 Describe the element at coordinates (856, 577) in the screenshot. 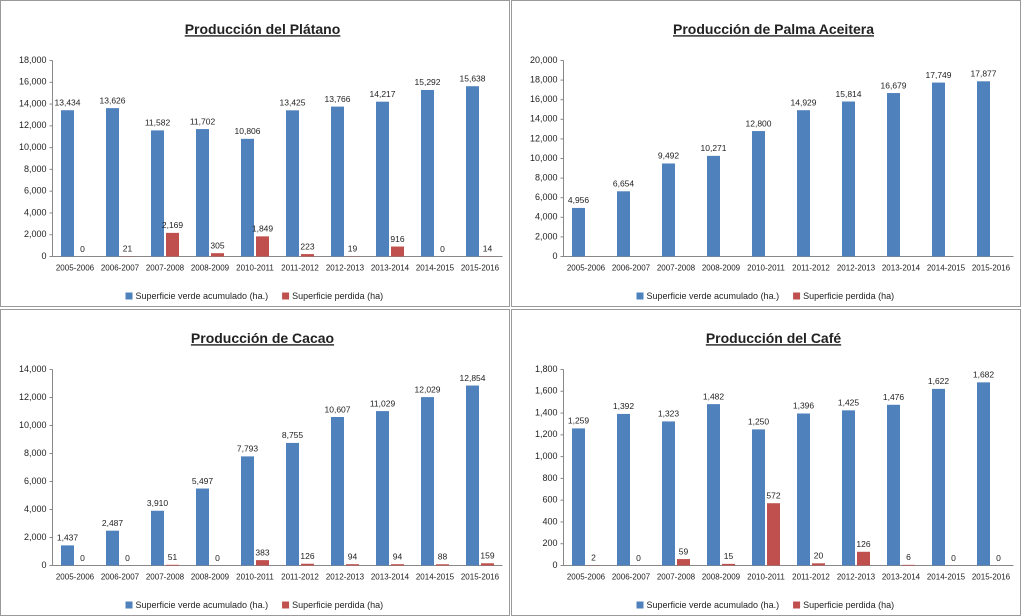

I see `x-tick-label: 2012-2013` at that location.